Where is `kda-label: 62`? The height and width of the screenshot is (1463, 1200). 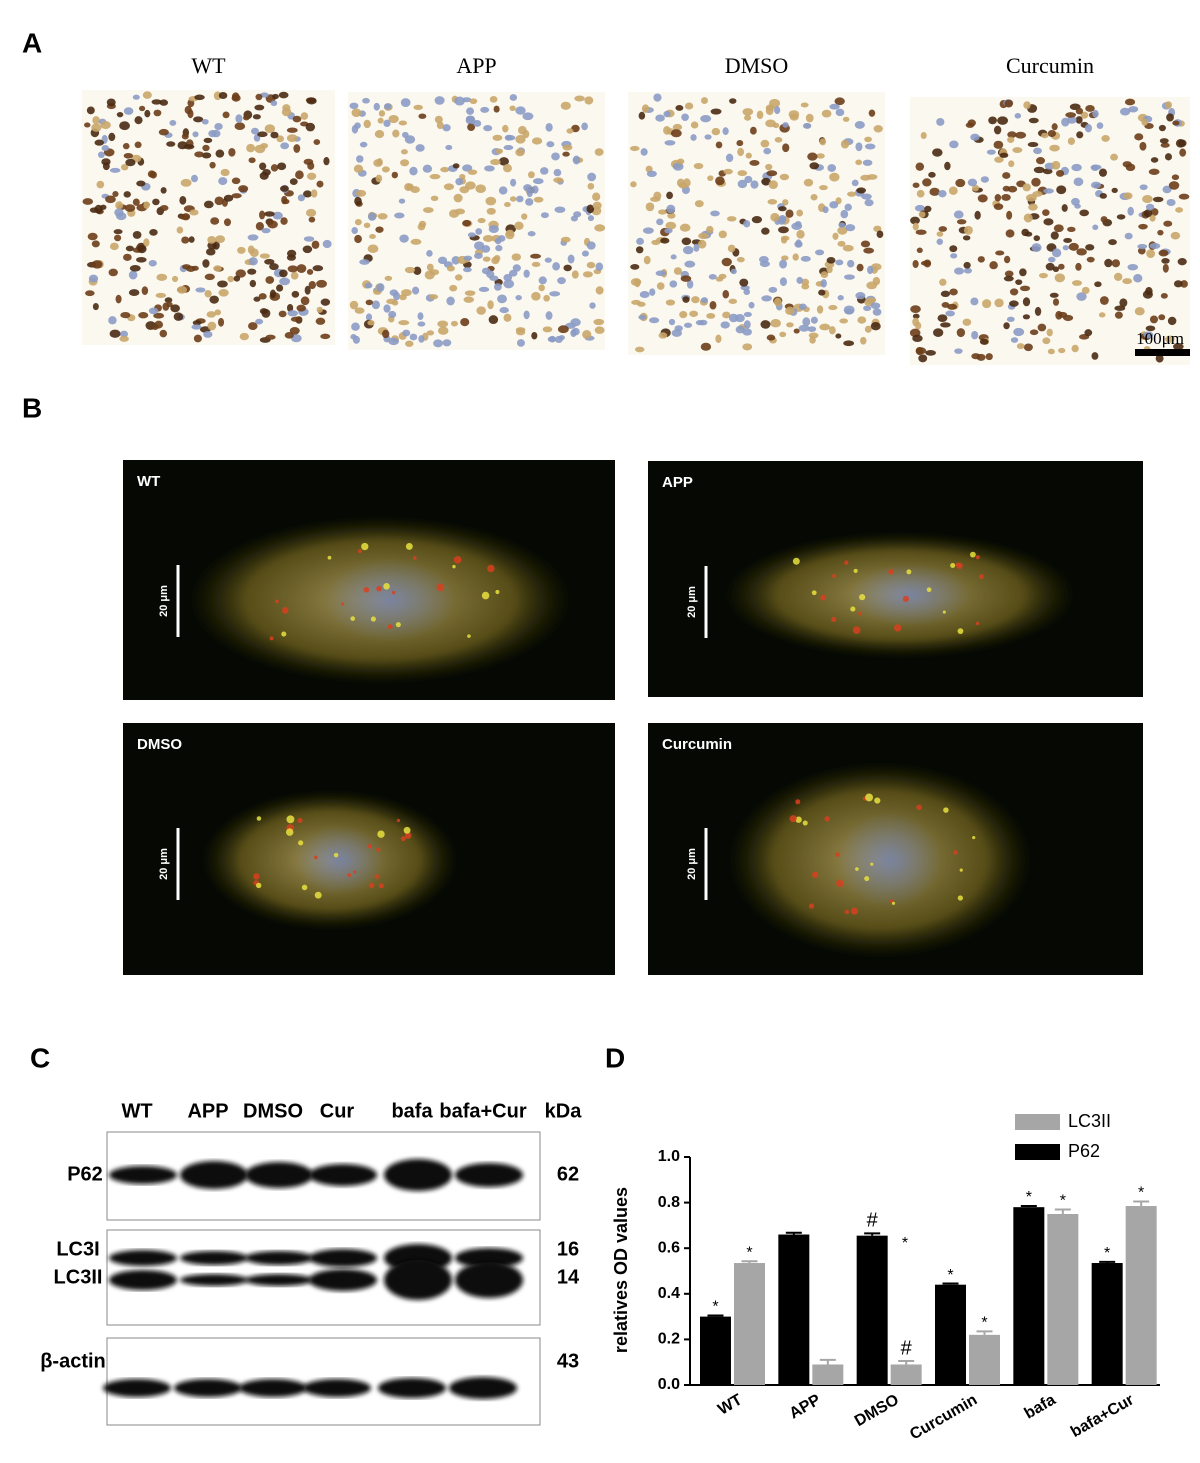 kda-label: 62 is located at coordinates (568, 1174).